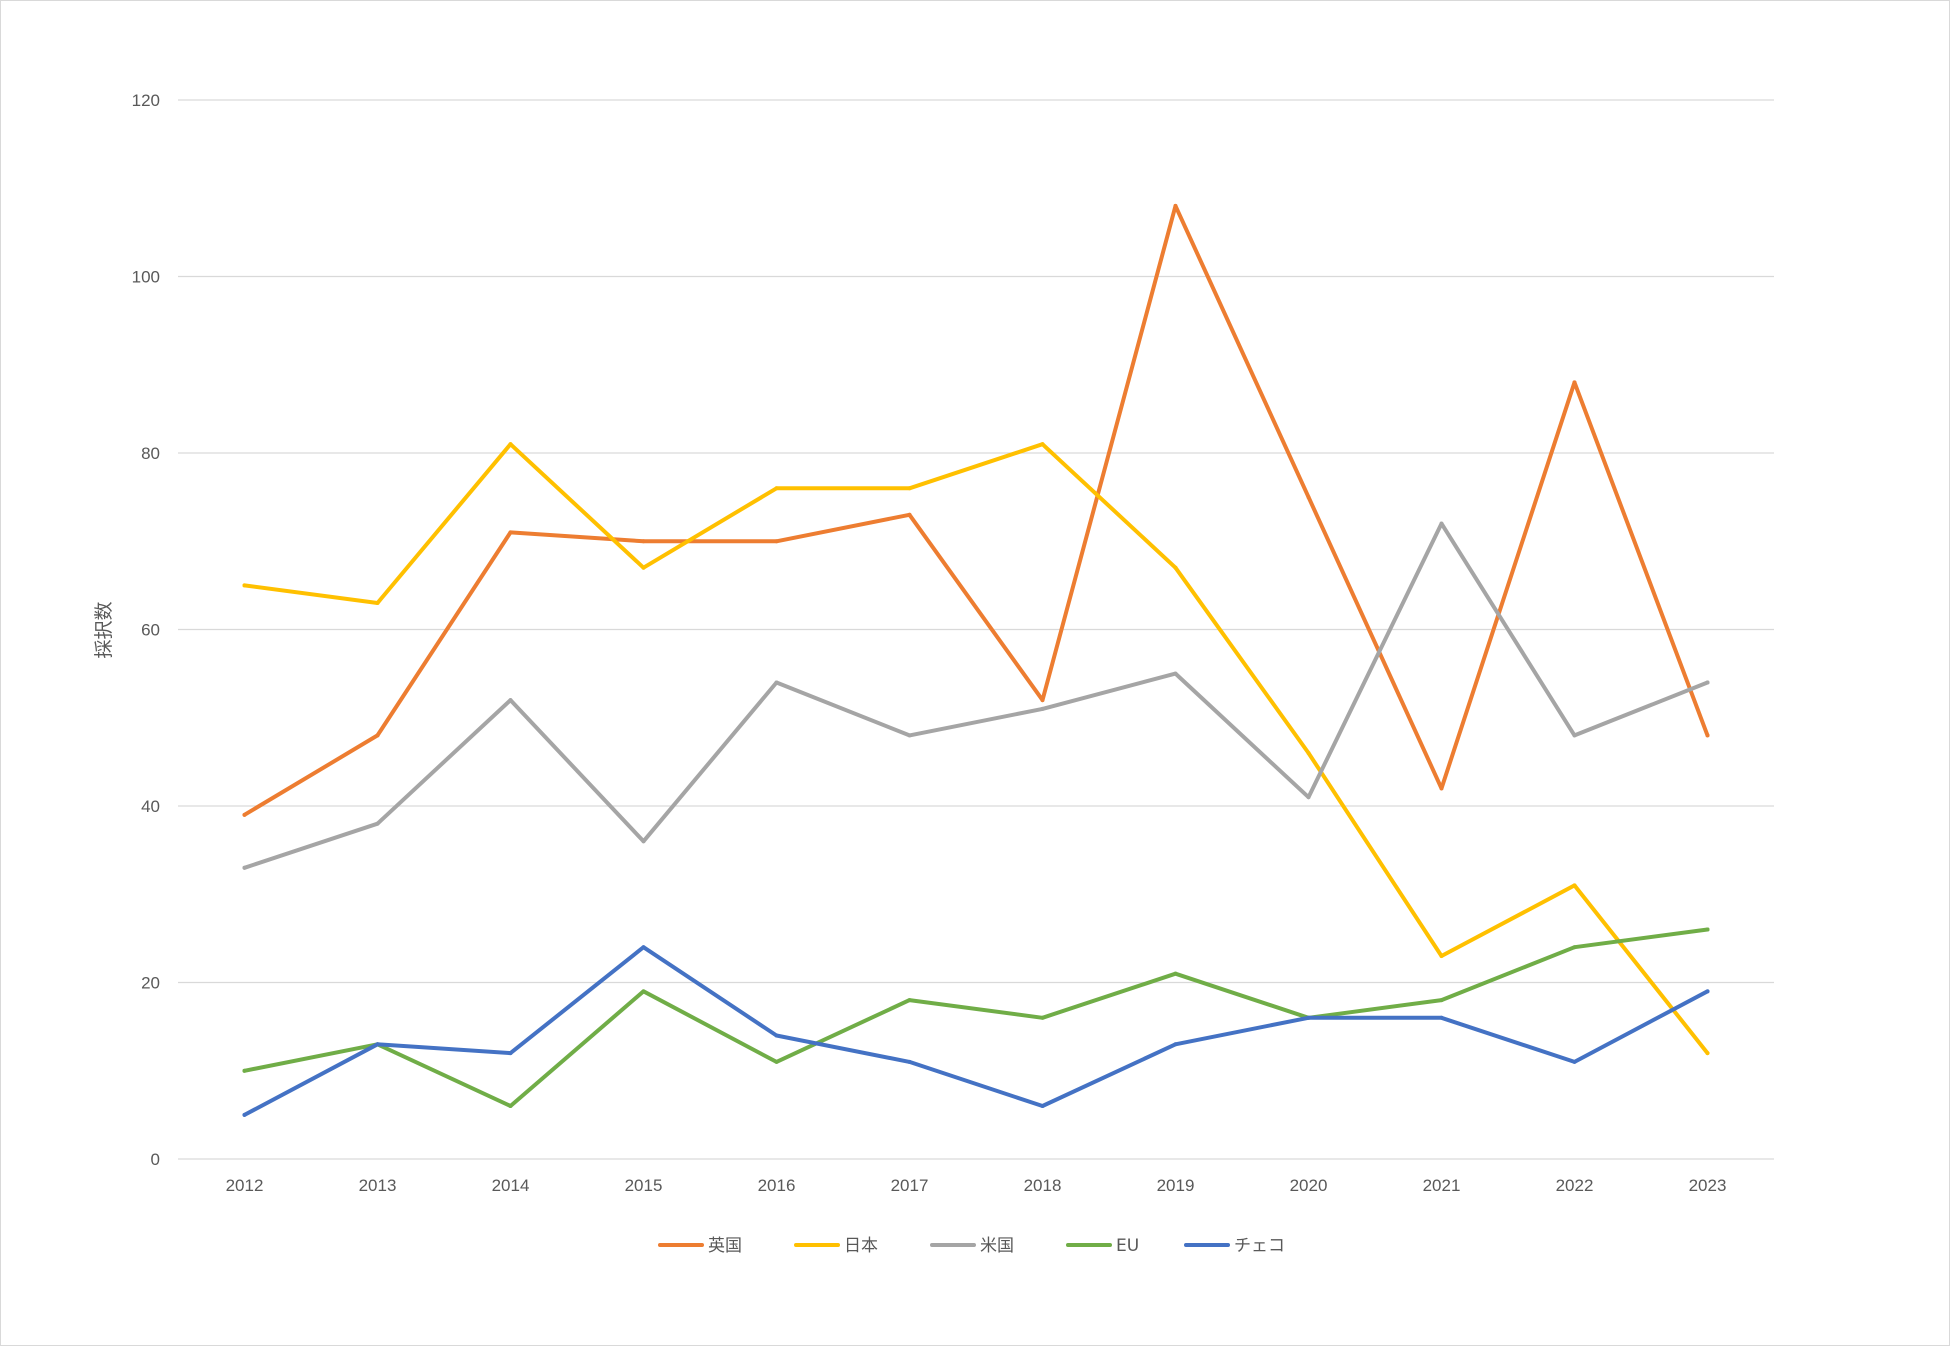  I want to click on x-tick-label: 2022, so click(1575, 1185).